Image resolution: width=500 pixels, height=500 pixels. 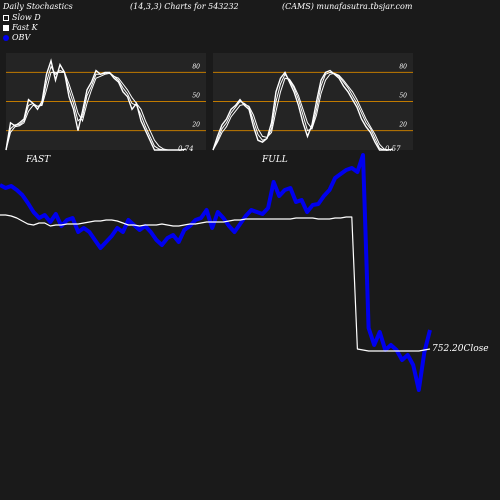 I want to click on panel-title: FULL, so click(x=274, y=160).